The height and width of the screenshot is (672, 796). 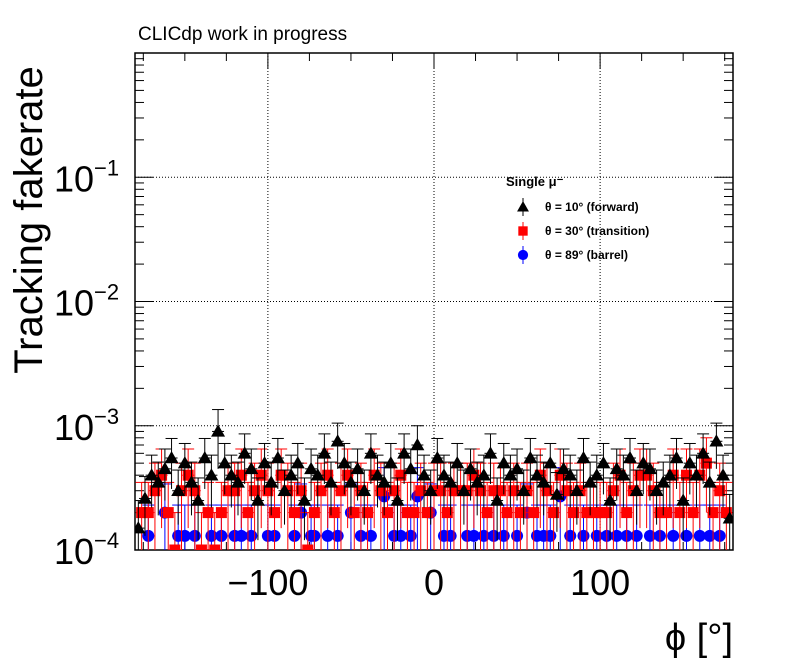 What do you see at coordinates (597, 231) in the screenshot?
I see `legend-entry-label: θ = 30° (transition)` at bounding box center [597, 231].